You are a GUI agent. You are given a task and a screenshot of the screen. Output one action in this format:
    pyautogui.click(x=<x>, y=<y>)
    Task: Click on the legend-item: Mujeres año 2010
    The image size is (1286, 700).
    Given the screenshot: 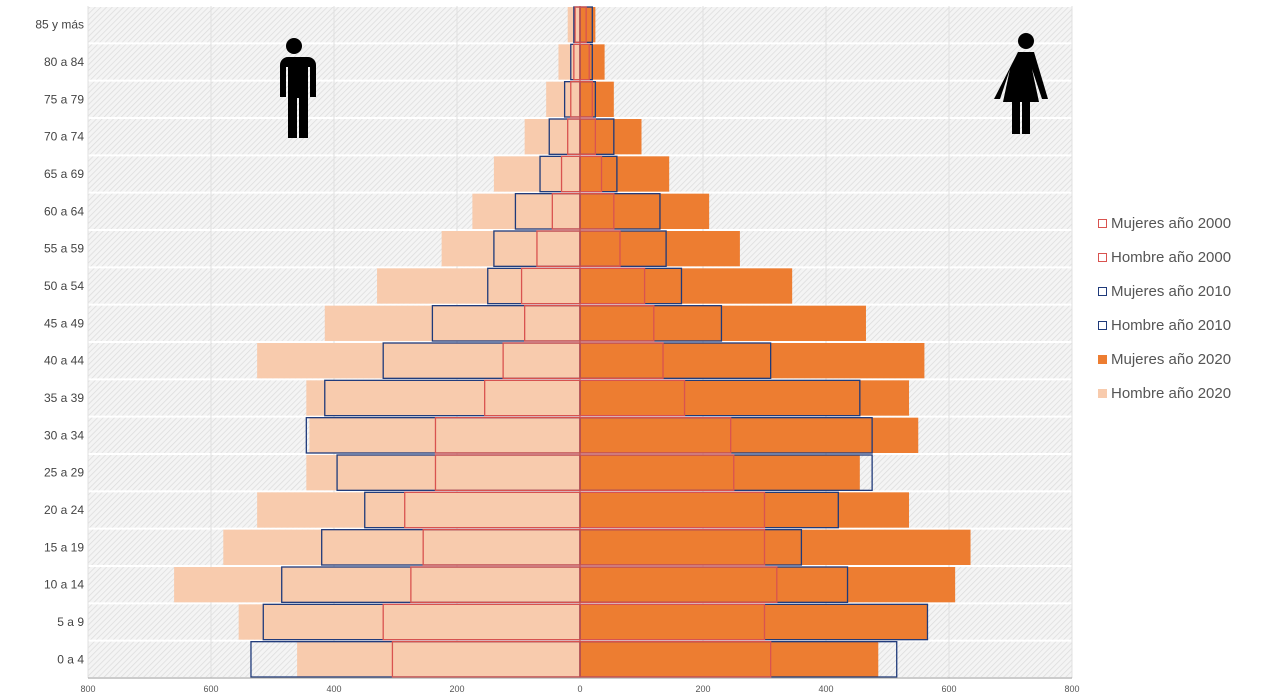 What is the action you would take?
    pyautogui.click(x=1164, y=291)
    